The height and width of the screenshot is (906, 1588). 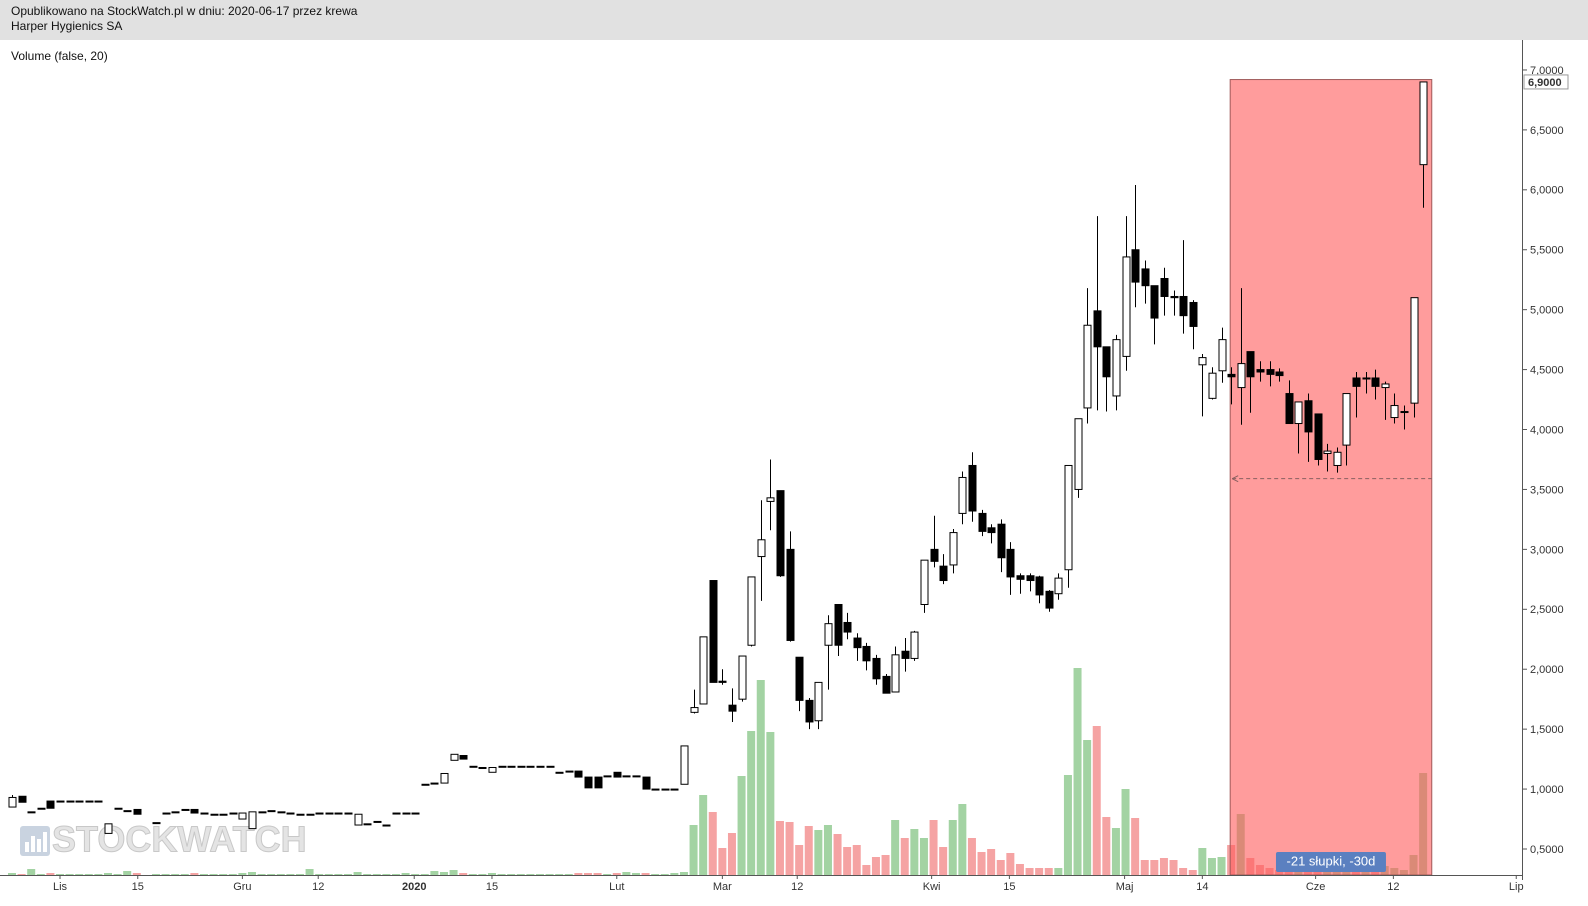 What do you see at coordinates (60, 887) in the screenshot?
I see `x-tick-label: Lis` at bounding box center [60, 887].